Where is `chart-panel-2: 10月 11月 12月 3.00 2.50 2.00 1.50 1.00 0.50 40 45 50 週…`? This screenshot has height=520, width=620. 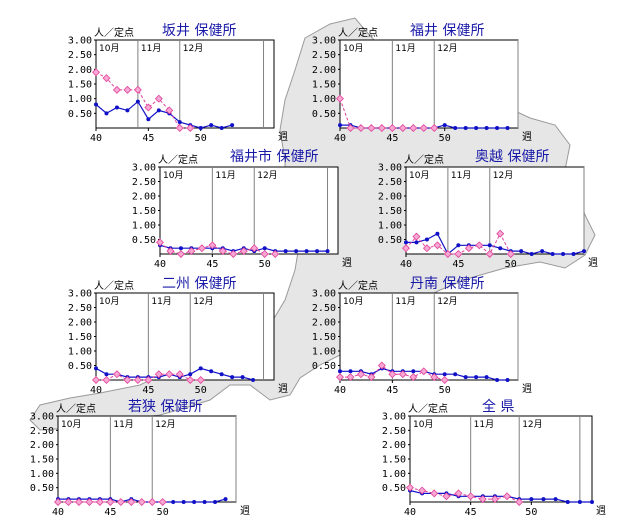 chart-panel-2: 10月 11月 12月 3.00 2.50 2.00 1.50 1.00 0.50 40 45 50 週… is located at coordinates (422, 83).